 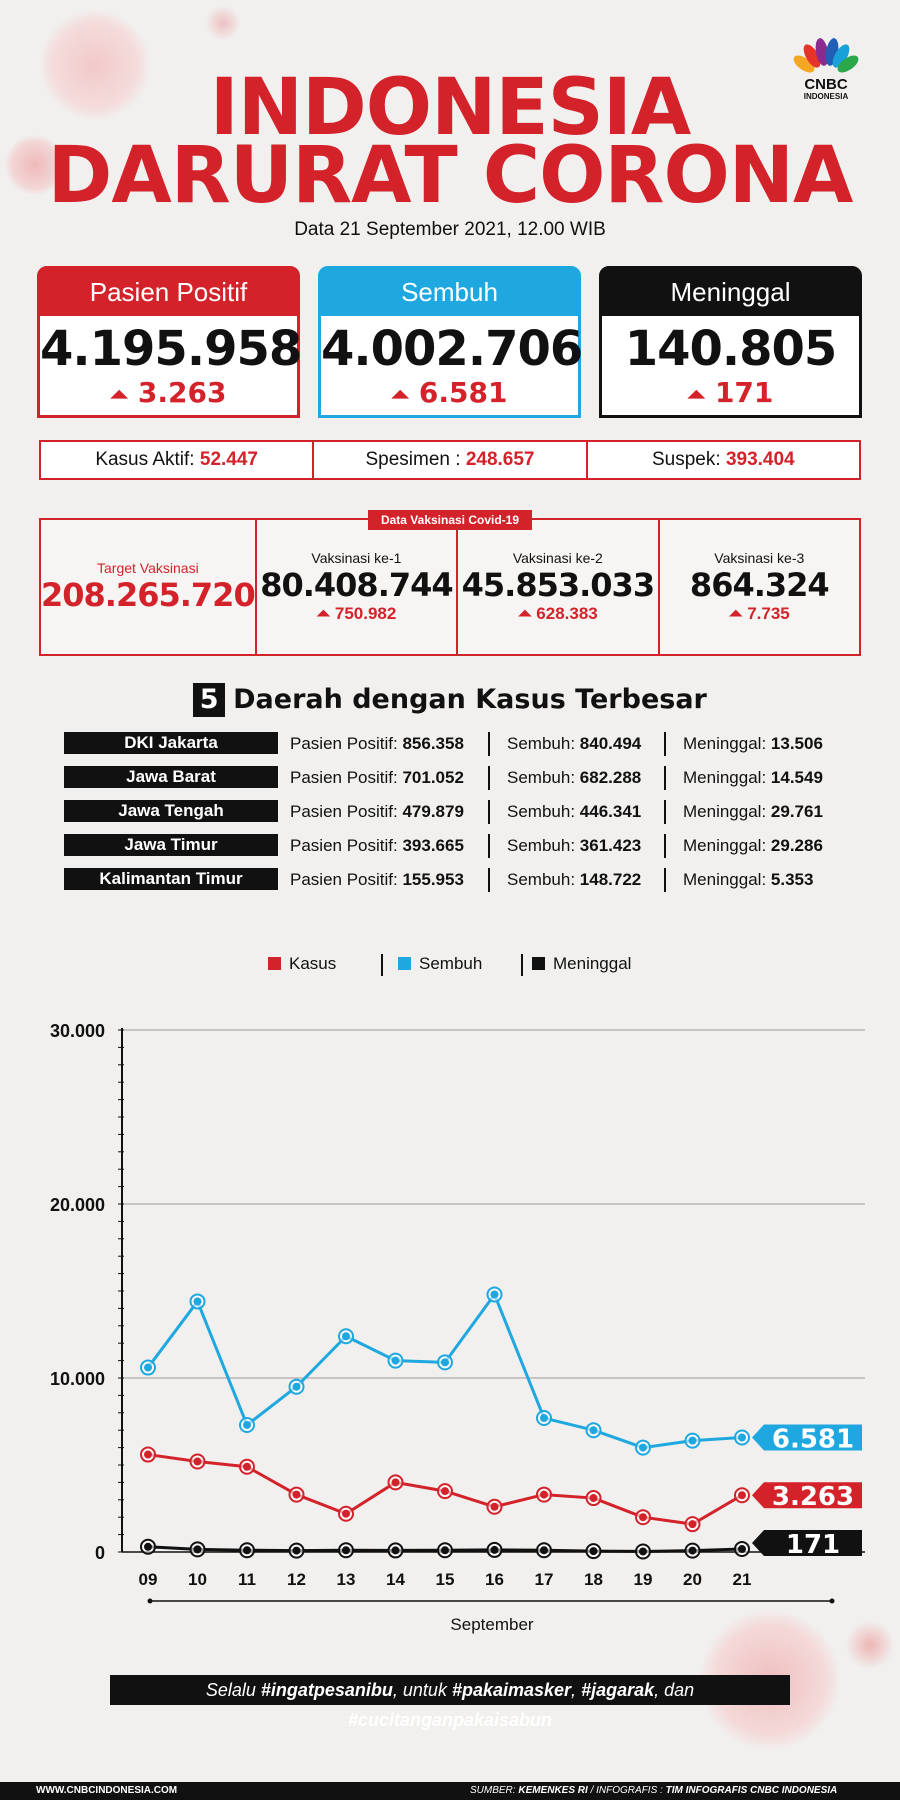 I want to click on region-positif: Pasien Positif: 155.953, so click(x=377, y=880).